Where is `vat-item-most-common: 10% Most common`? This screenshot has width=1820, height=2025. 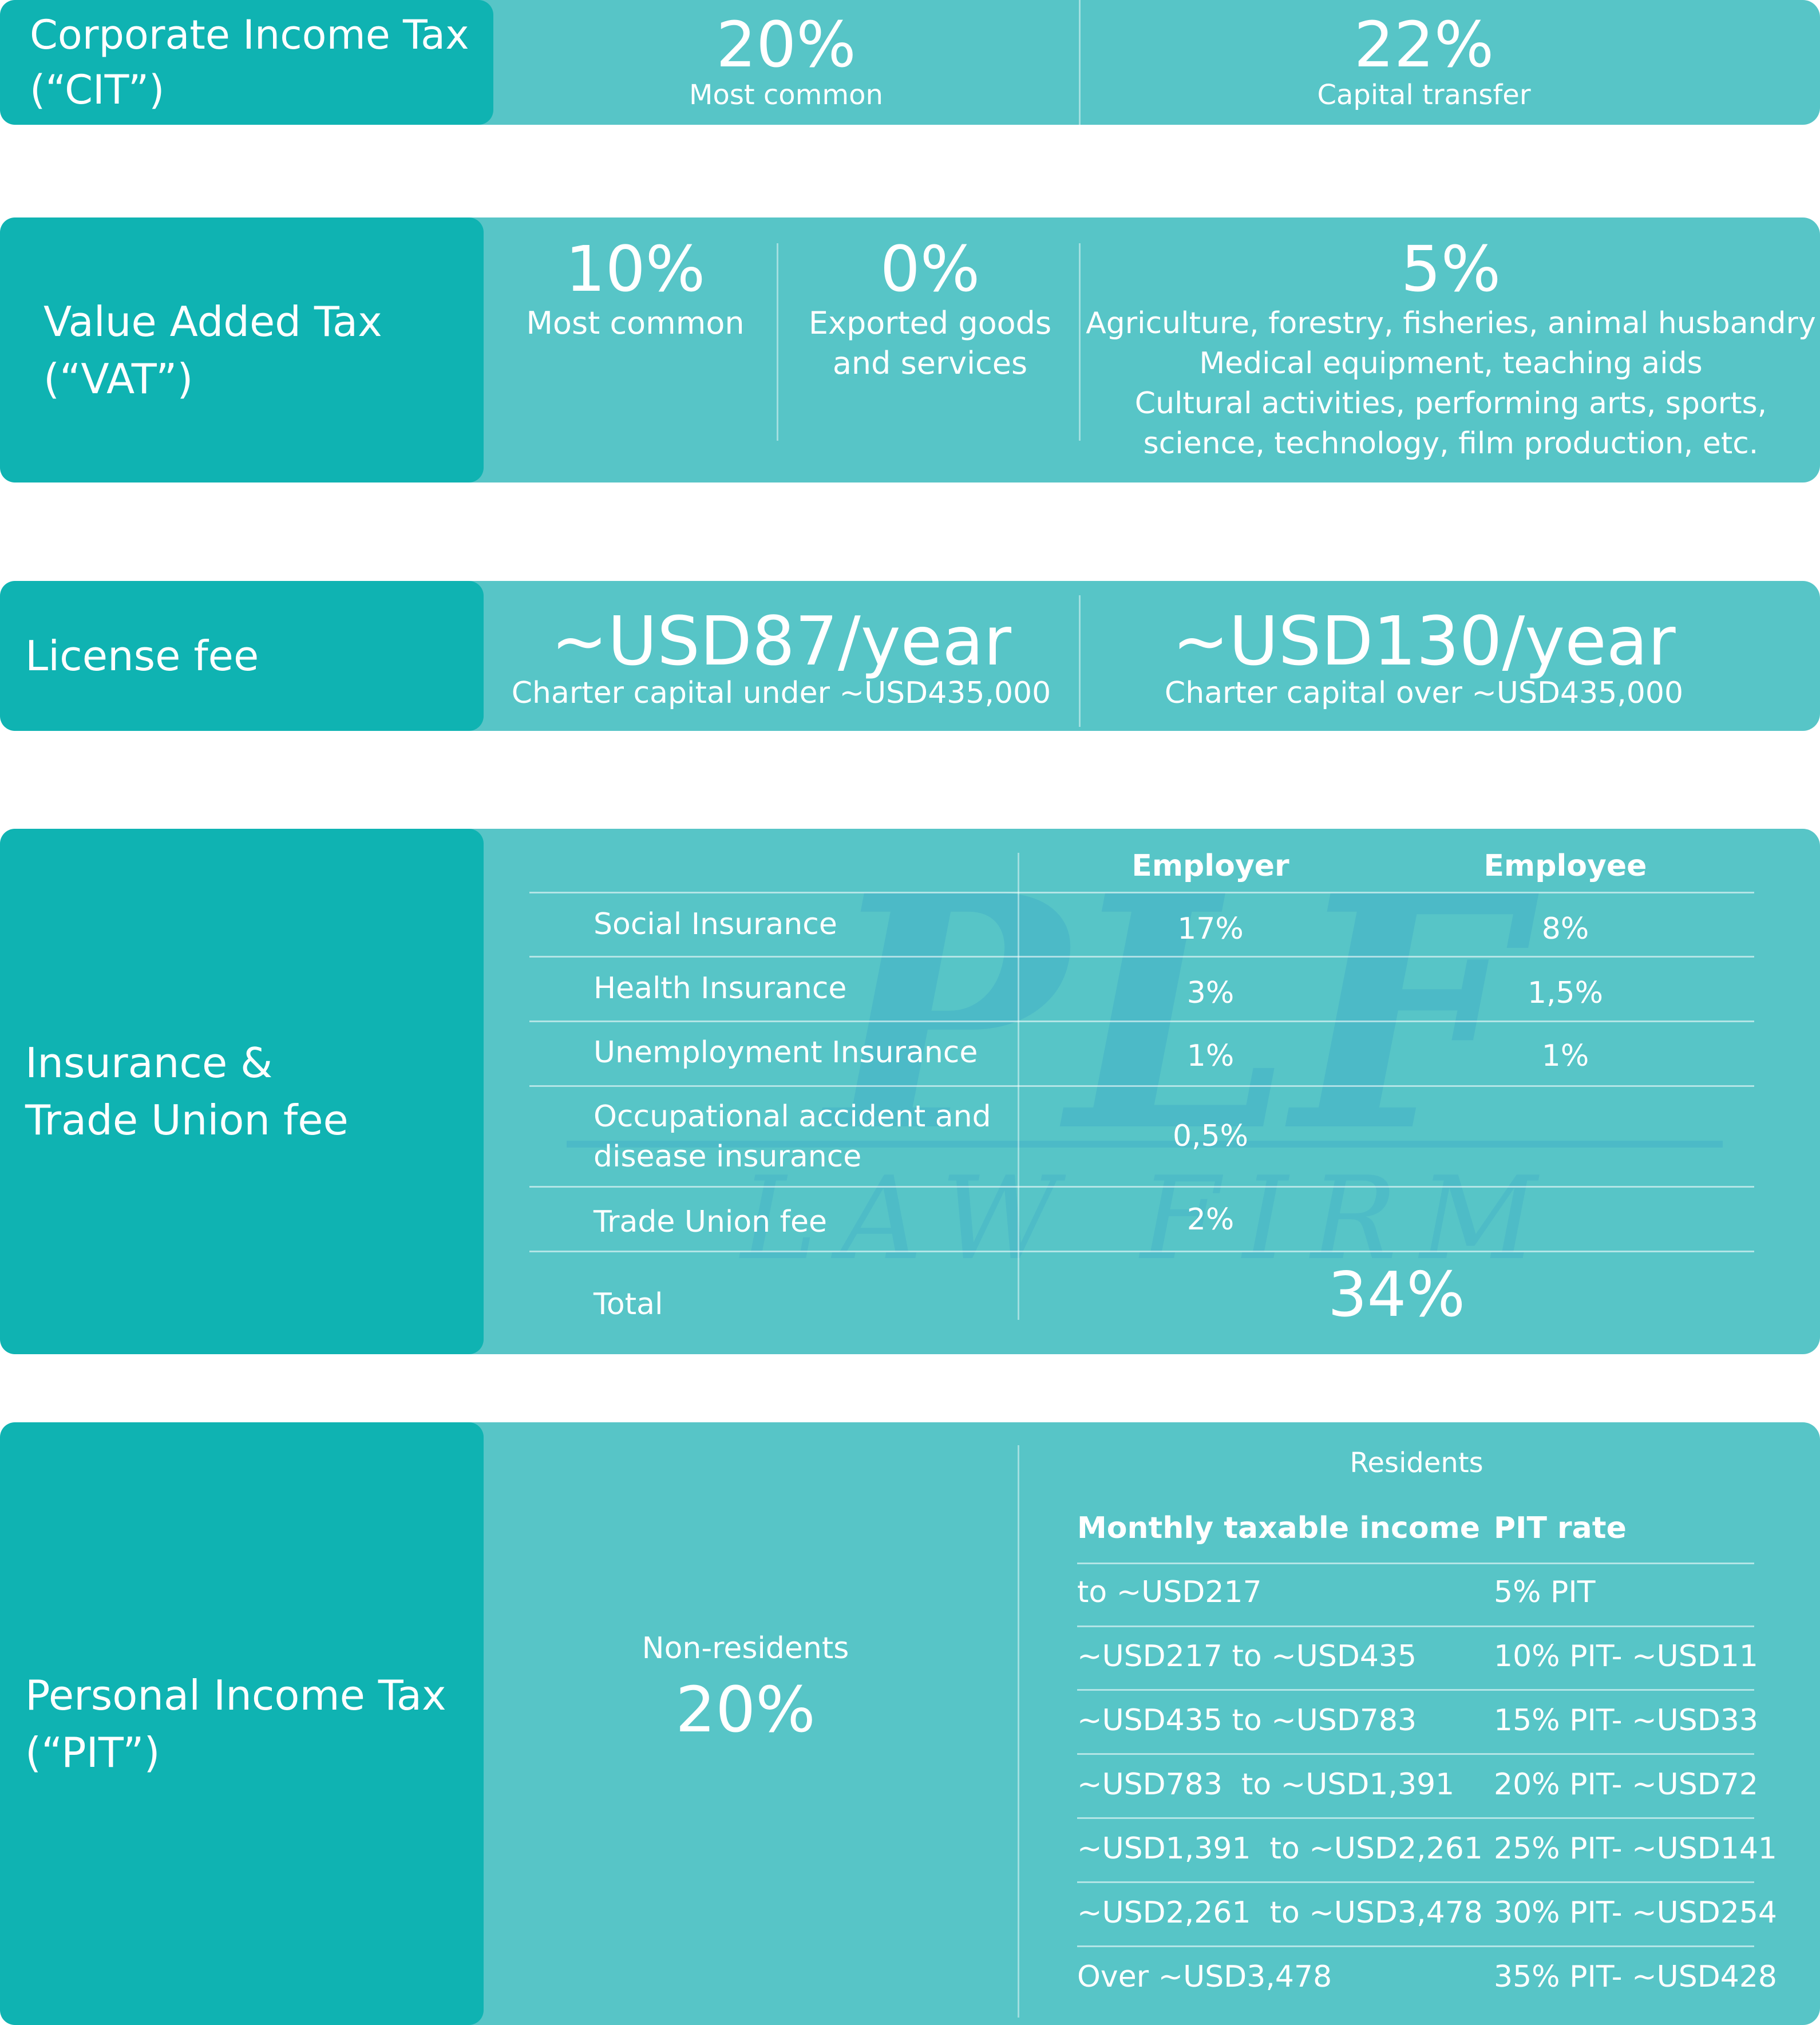 vat-item-most-common: 10% Most common is located at coordinates (635, 289).